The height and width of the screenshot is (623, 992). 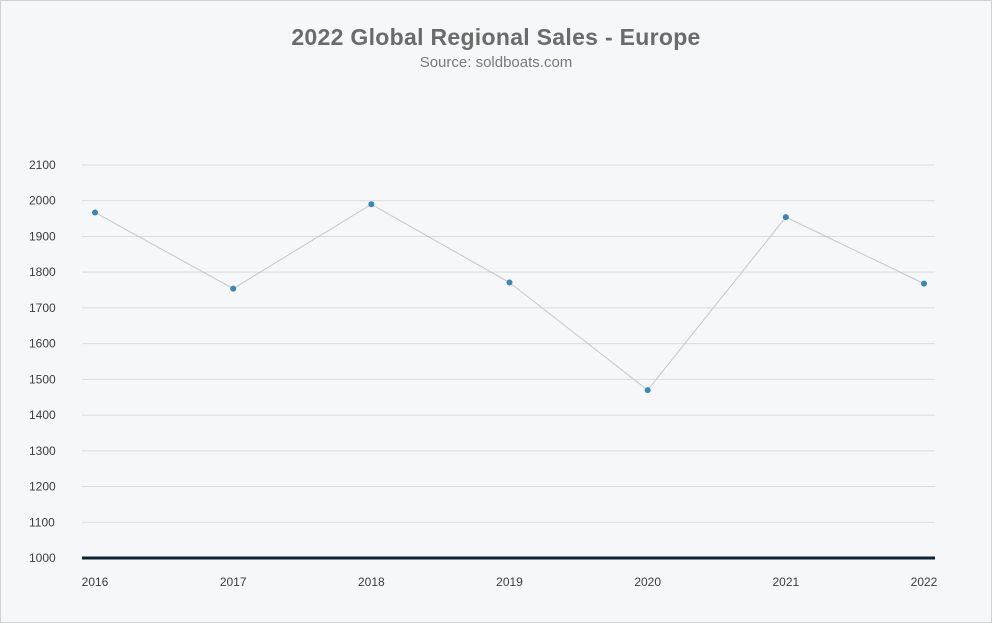 I want to click on x-axis-ticks: 2016 2017 2018 2019 2020 2021 2022, so click(x=510, y=582).